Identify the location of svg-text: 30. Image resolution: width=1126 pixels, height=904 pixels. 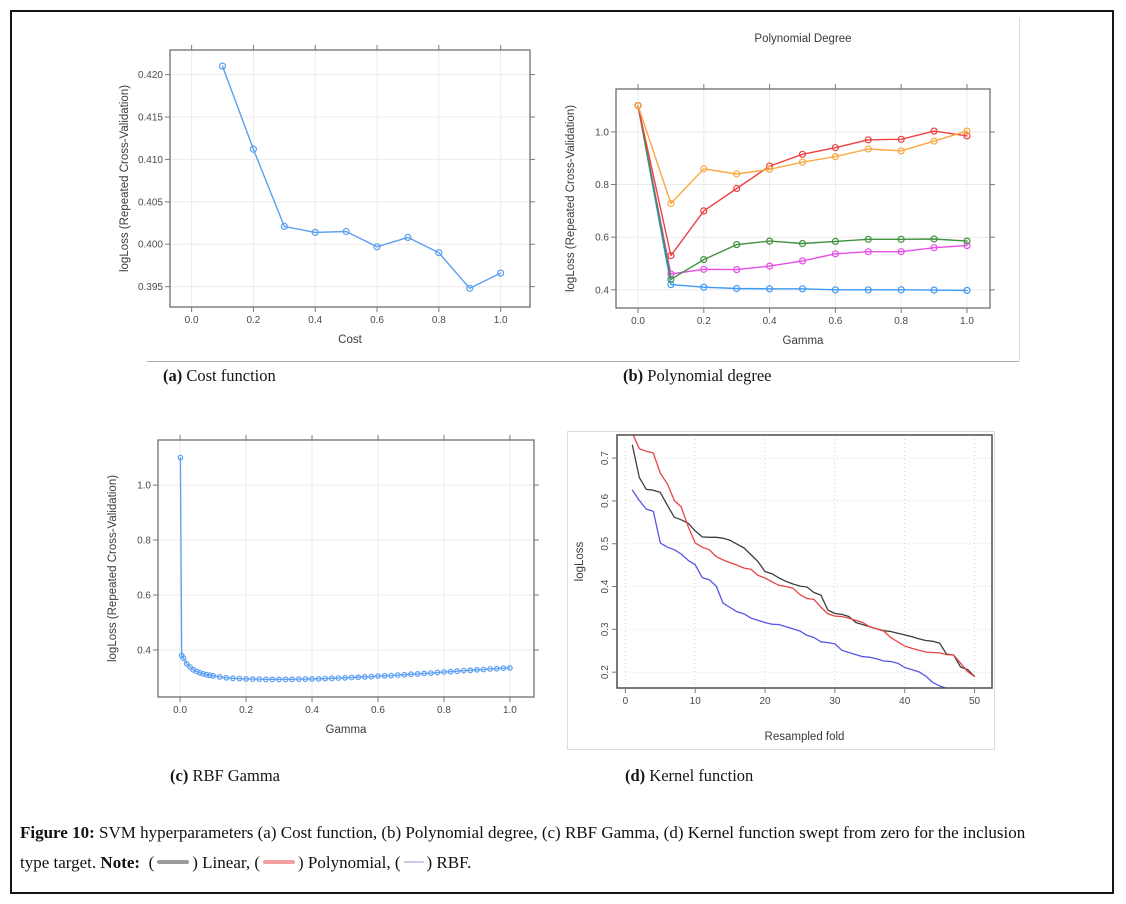
(835, 701).